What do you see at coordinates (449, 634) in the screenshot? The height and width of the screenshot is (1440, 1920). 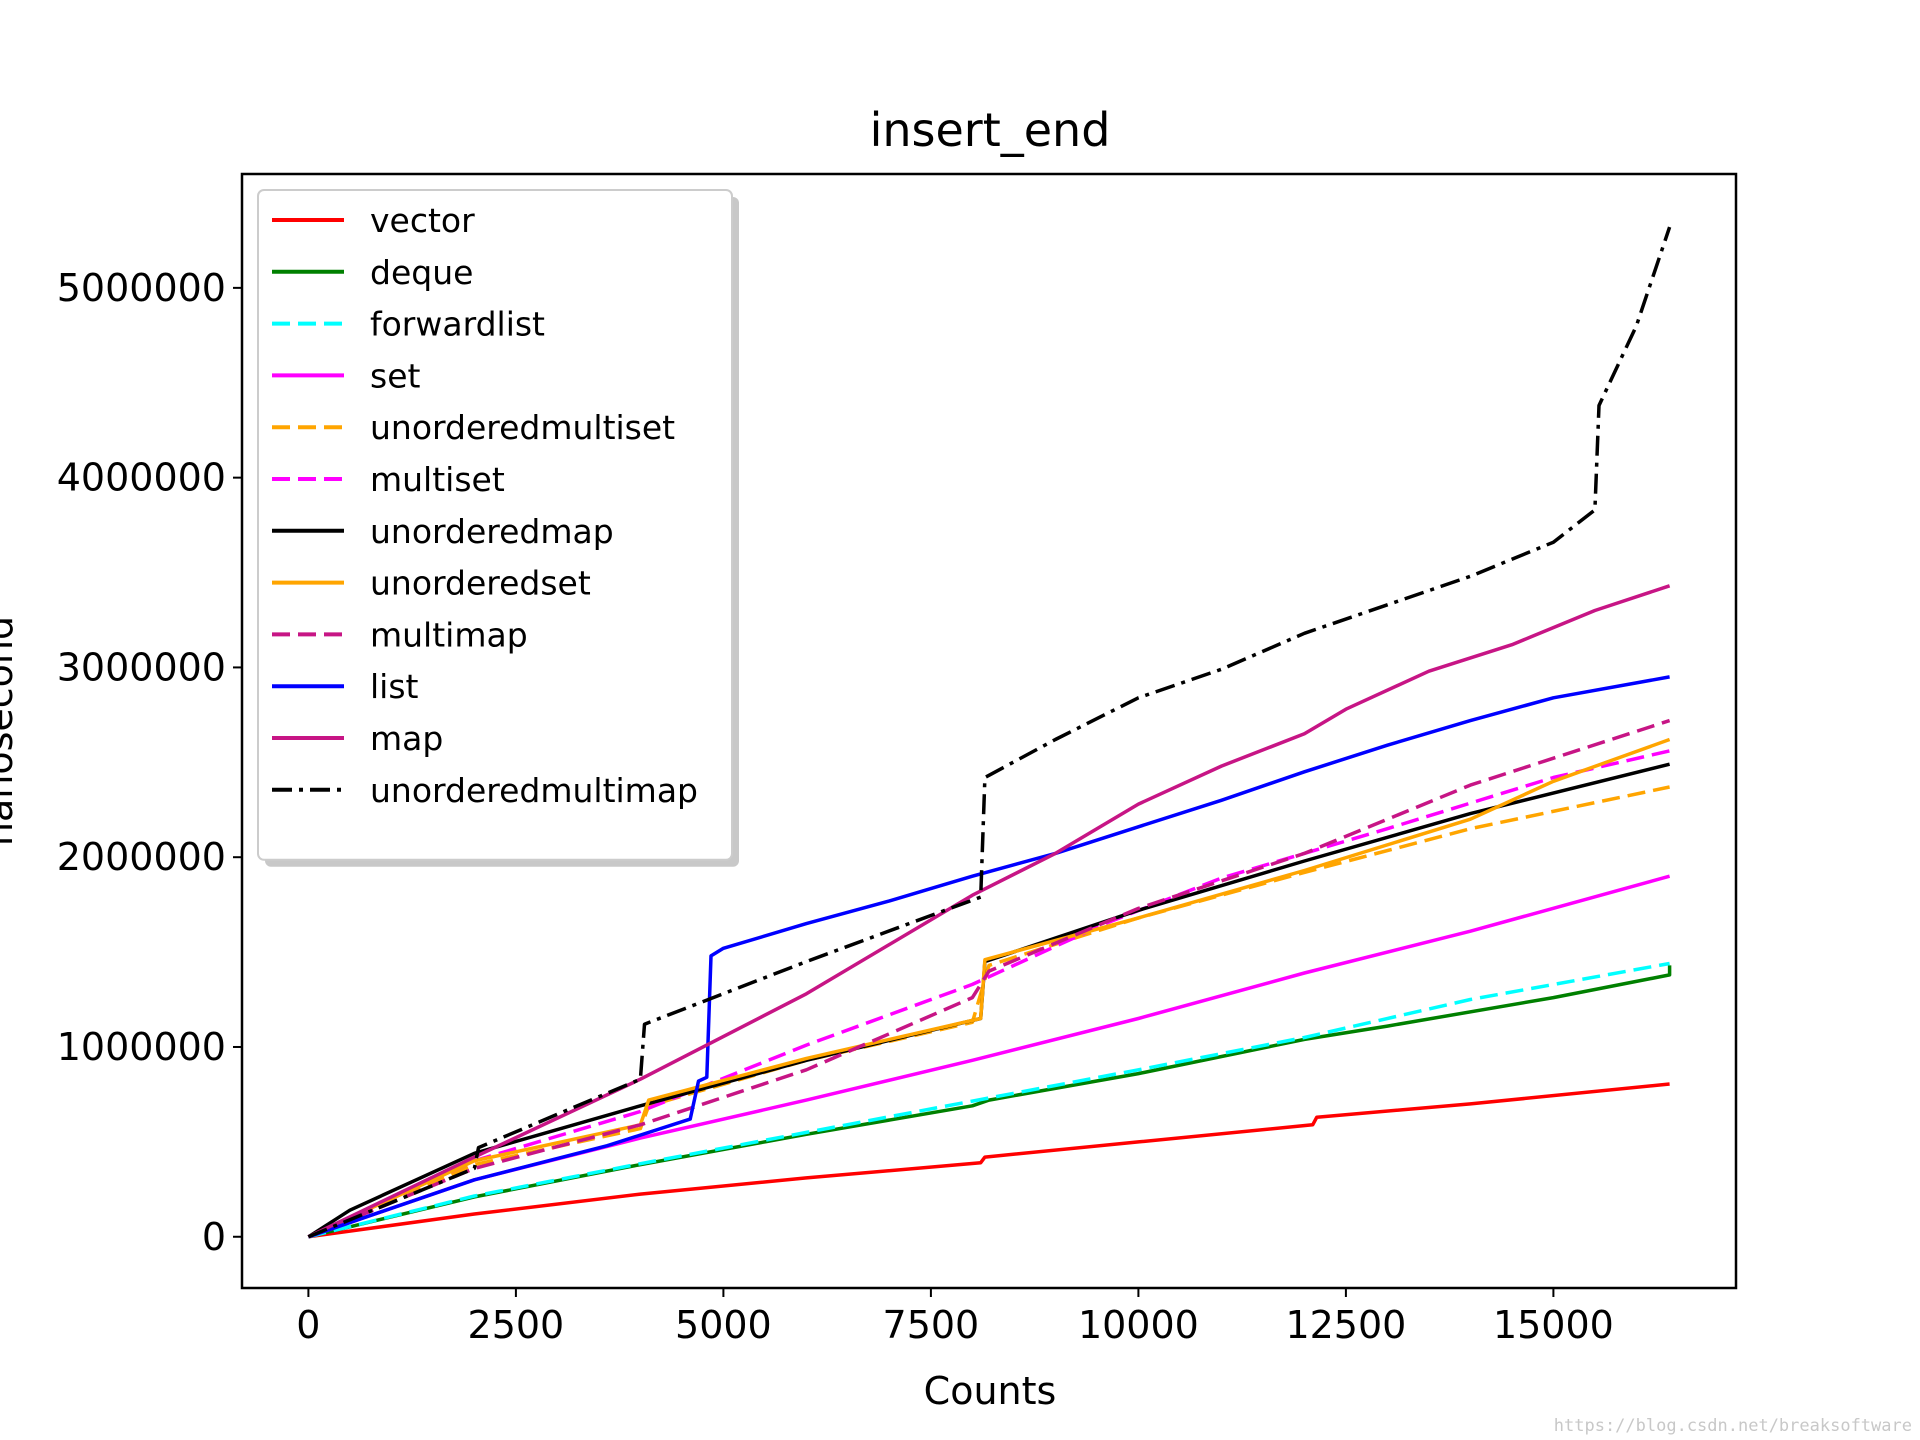 I see `legend-label: multimap` at bounding box center [449, 634].